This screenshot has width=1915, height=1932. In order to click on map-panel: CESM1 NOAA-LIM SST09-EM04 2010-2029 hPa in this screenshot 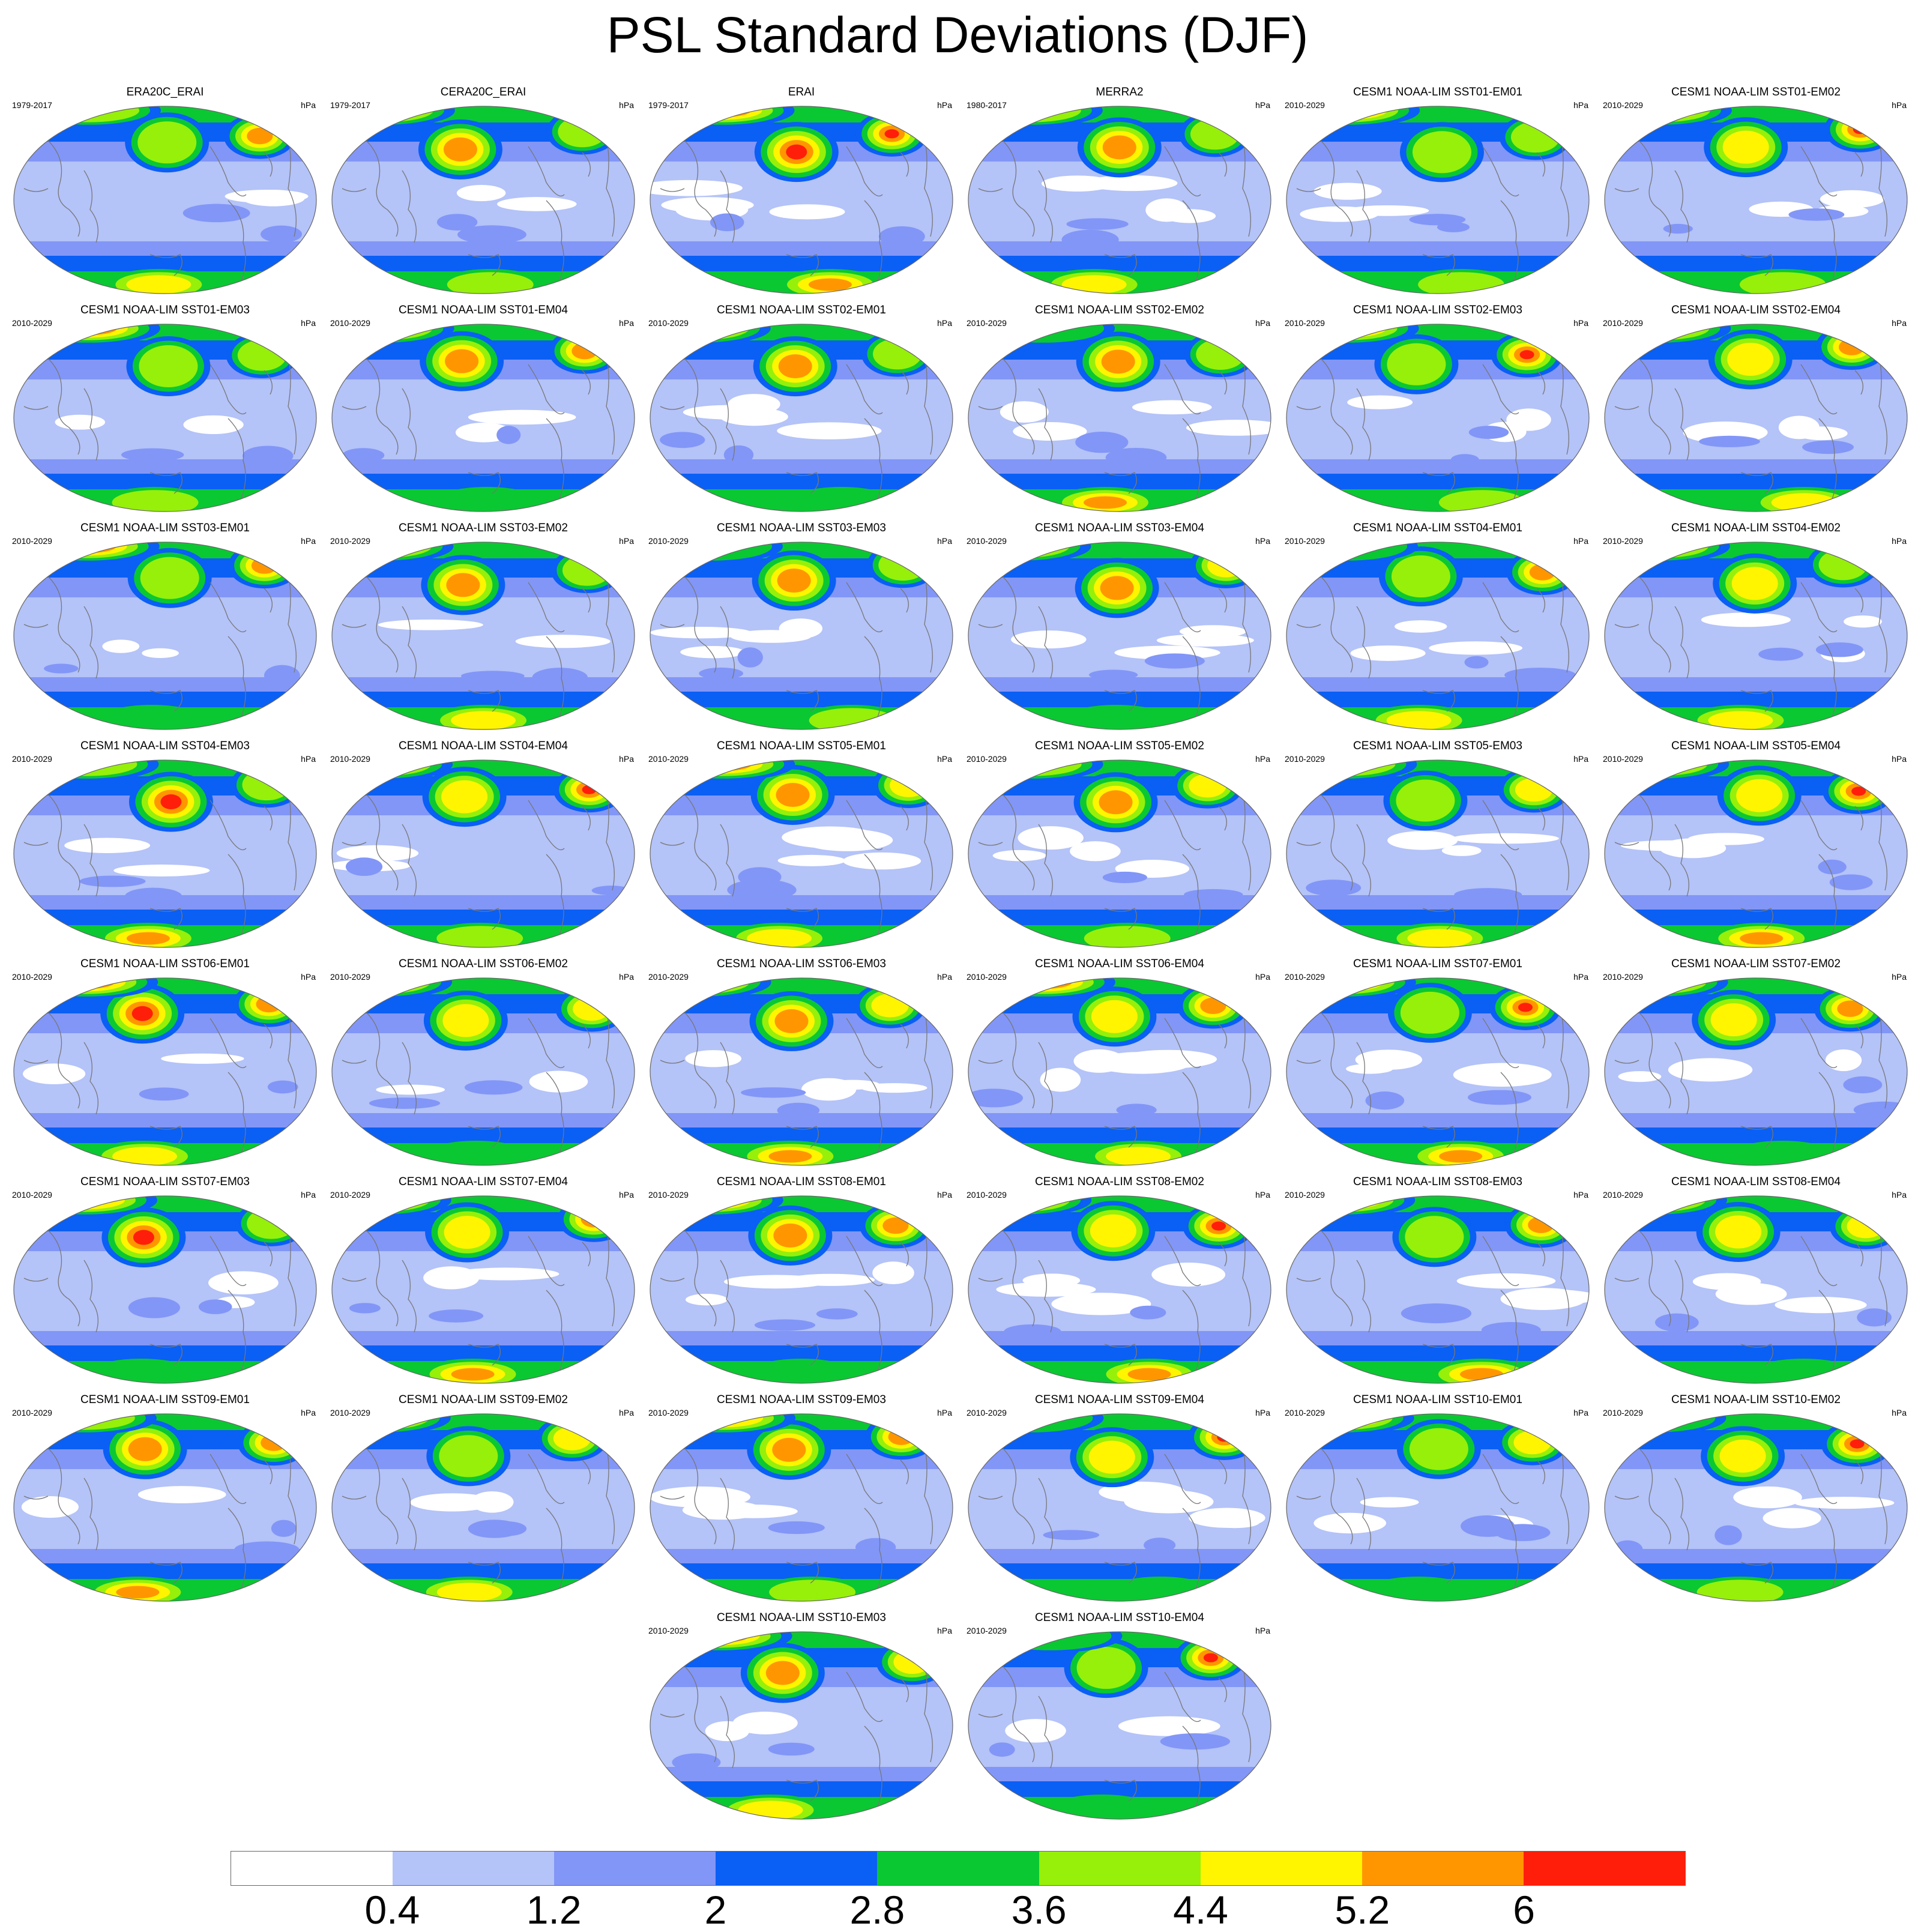, I will do `click(1120, 1499)`.